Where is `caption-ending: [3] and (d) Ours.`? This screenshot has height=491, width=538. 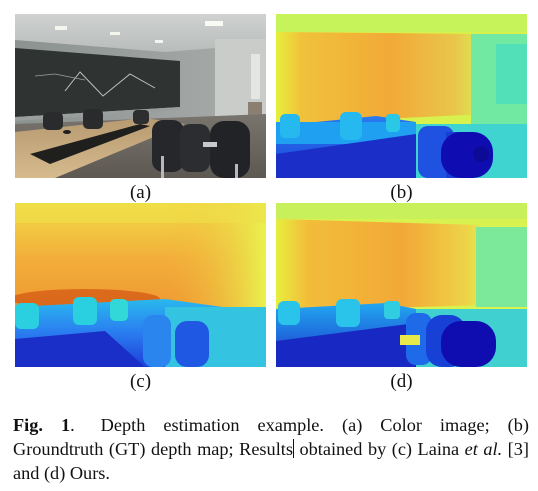
caption-ending: [3] and (d) Ours. is located at coordinates (271, 461).